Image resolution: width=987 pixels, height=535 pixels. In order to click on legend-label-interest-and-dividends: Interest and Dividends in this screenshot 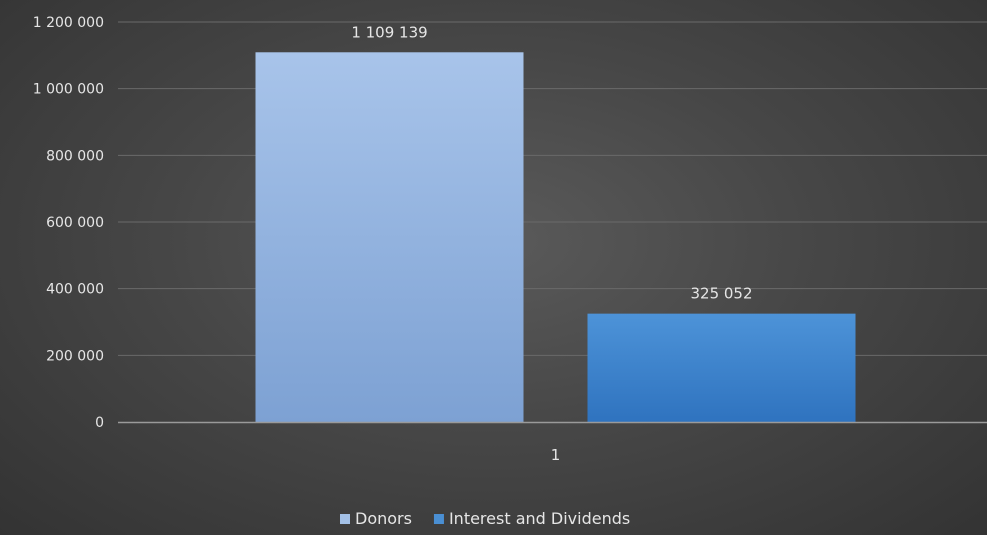, I will do `click(539, 518)`.